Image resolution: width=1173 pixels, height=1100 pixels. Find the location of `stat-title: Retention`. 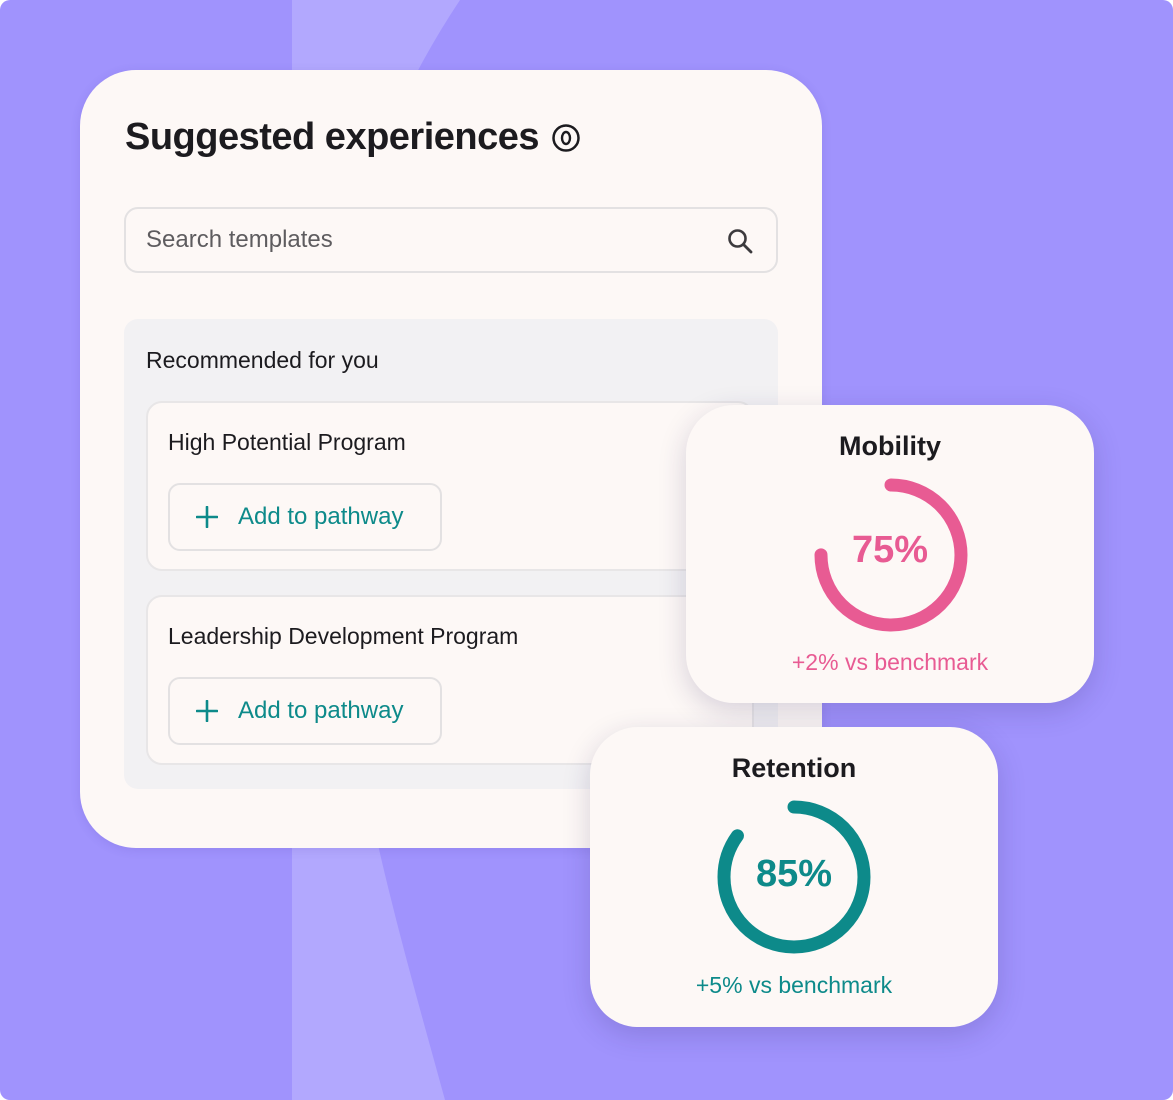

stat-title: Retention is located at coordinates (794, 768).